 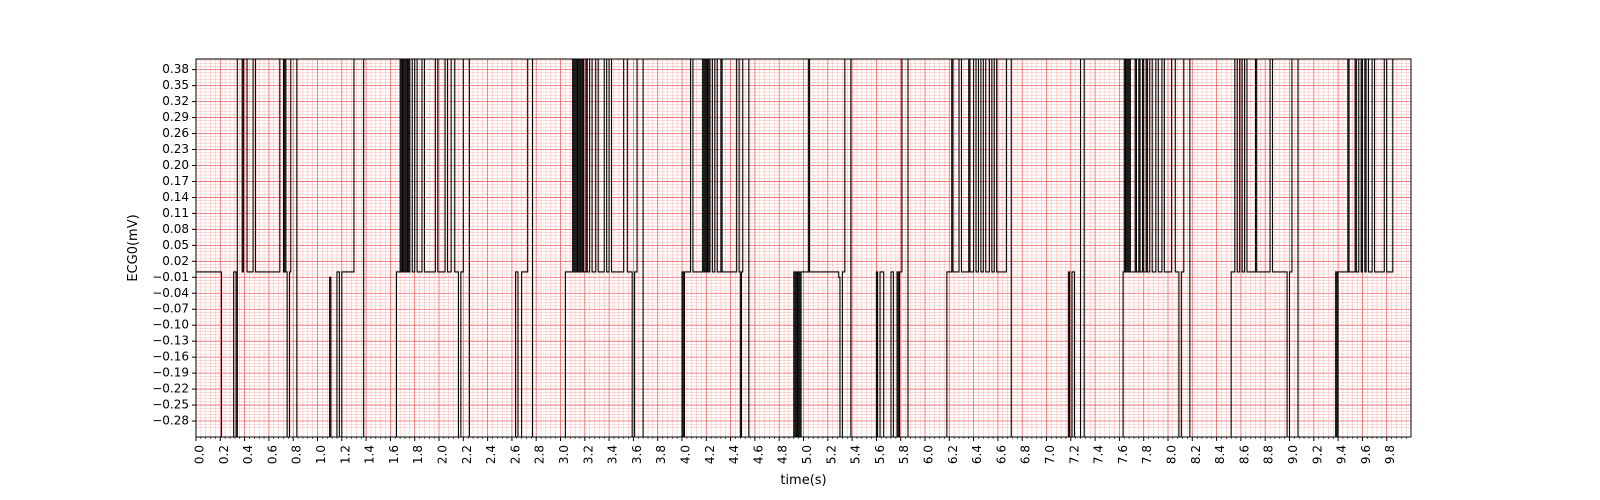 What do you see at coordinates (904, 454) in the screenshot?
I see `x-tick-label: 5.8` at bounding box center [904, 454].